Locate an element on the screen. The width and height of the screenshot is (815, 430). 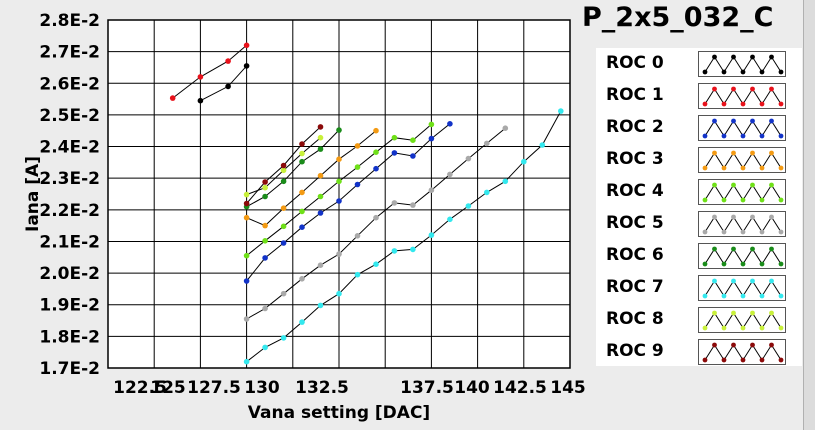
legend-item: ROC 4 is located at coordinates (699, 191).